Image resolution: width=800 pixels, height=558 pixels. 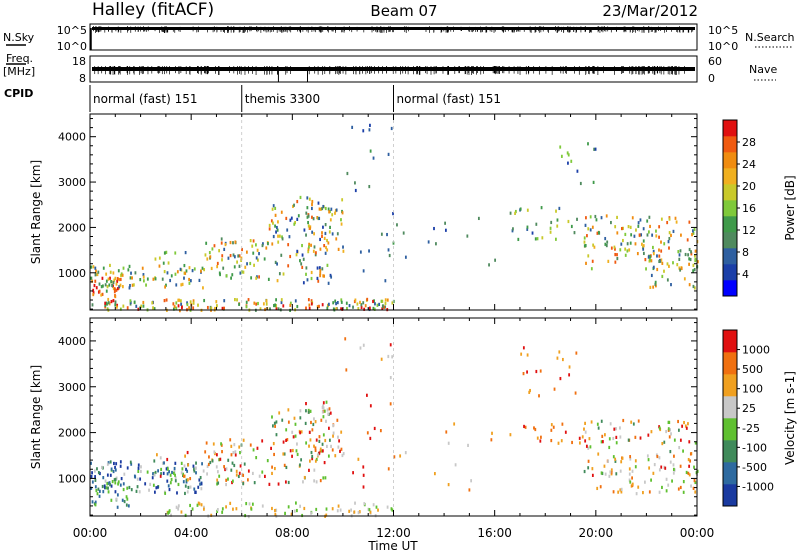 What do you see at coordinates (393, 533) in the screenshot?
I see `x-tick-label: 12:00` at bounding box center [393, 533].